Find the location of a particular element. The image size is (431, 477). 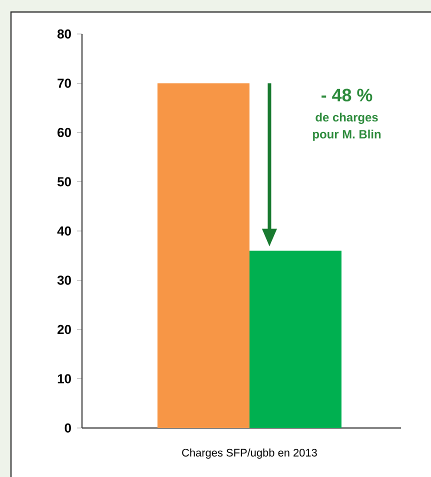

y-tick-label: 0 is located at coordinates (67, 428).